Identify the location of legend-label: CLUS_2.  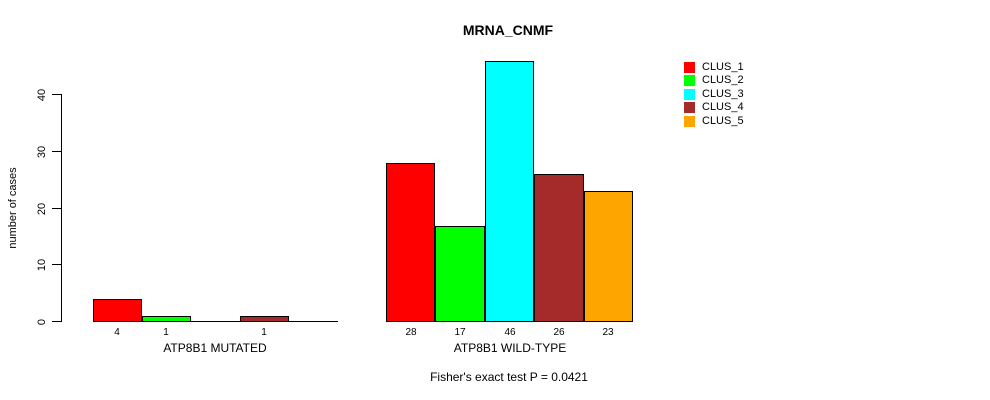
(723, 80).